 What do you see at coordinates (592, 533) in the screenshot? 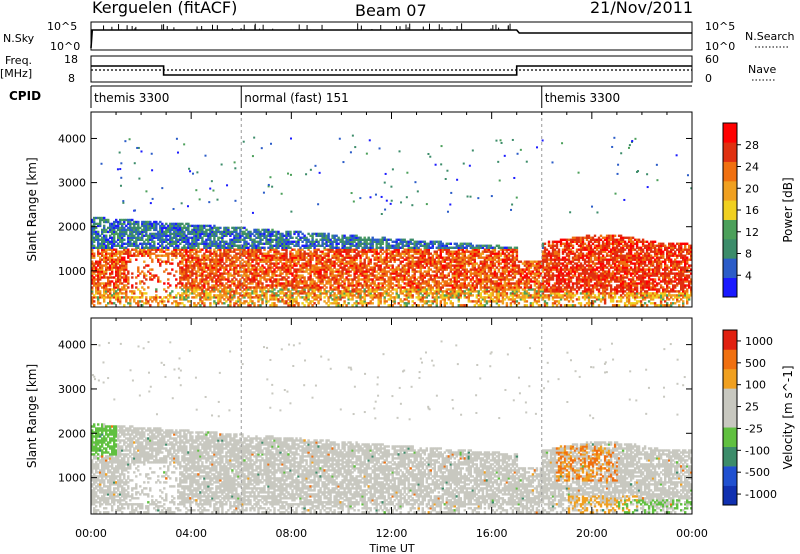
I see `time-tick-label: 20:00` at bounding box center [592, 533].